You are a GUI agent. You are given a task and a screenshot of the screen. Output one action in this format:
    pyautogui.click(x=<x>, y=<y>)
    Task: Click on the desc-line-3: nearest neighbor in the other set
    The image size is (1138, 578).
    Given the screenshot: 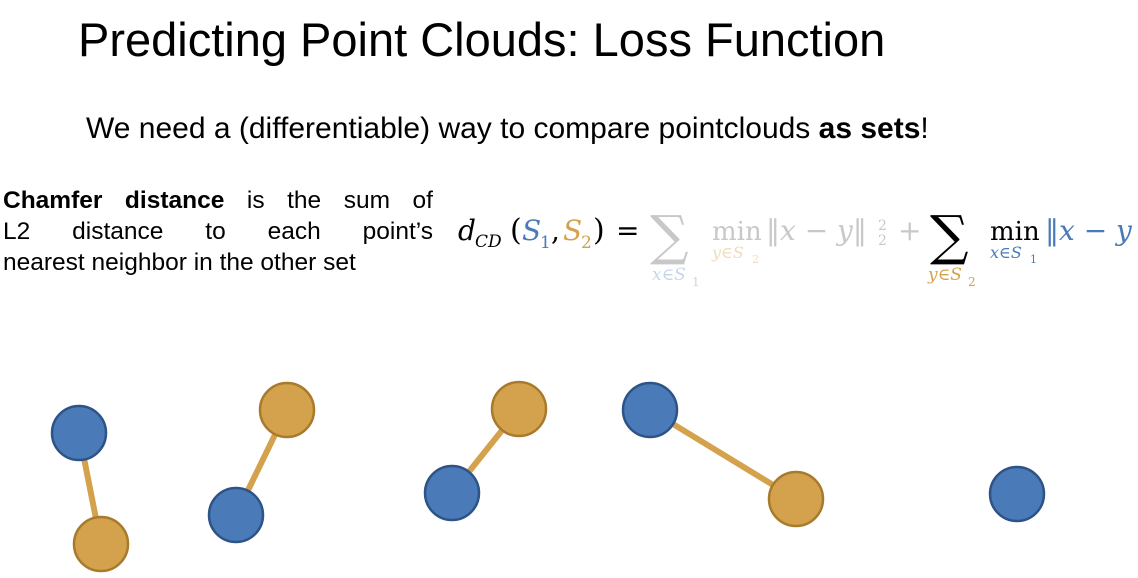 What is the action you would take?
    pyautogui.click(x=179, y=262)
    